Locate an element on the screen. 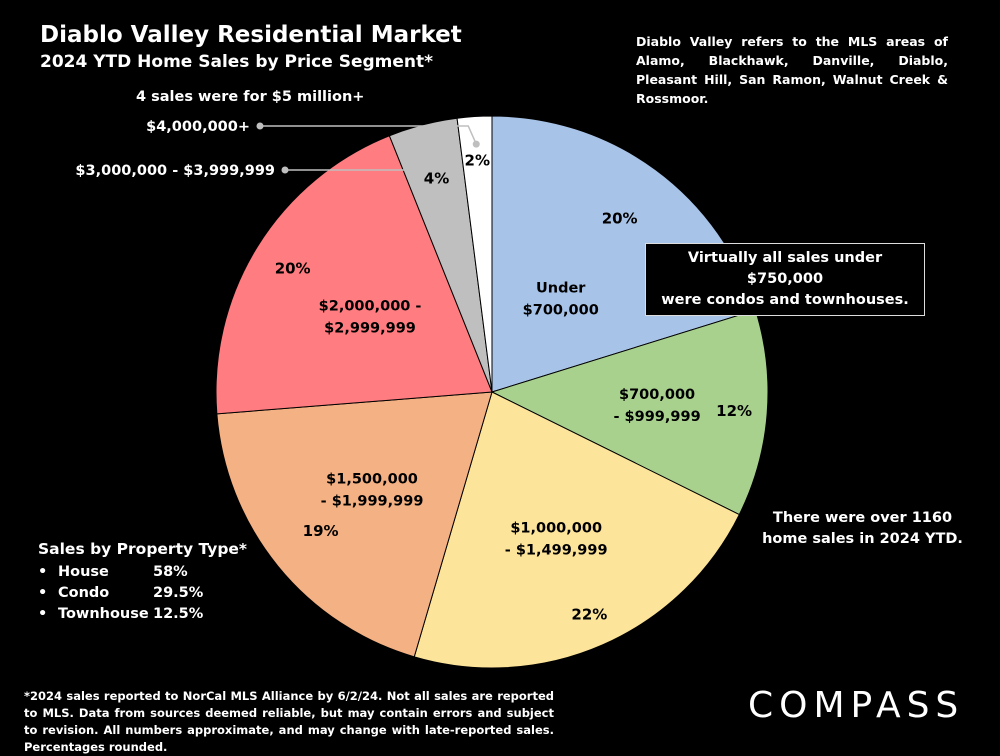 The image size is (1000, 756). slice-percent-label: 4% is located at coordinates (436, 178).